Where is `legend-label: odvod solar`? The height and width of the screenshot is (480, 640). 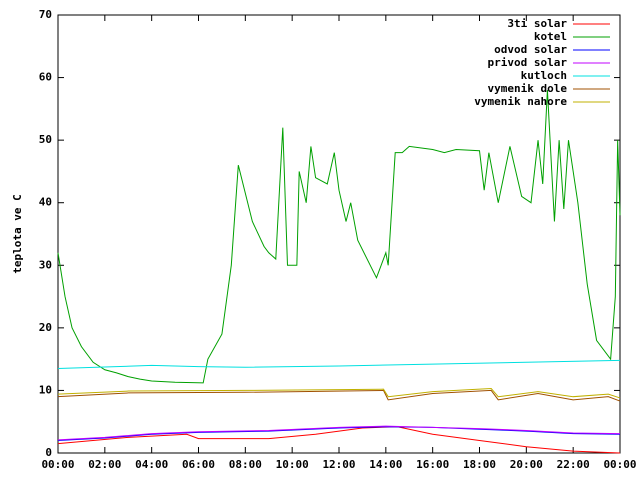
legend-label: odvod solar is located at coordinates (530, 49).